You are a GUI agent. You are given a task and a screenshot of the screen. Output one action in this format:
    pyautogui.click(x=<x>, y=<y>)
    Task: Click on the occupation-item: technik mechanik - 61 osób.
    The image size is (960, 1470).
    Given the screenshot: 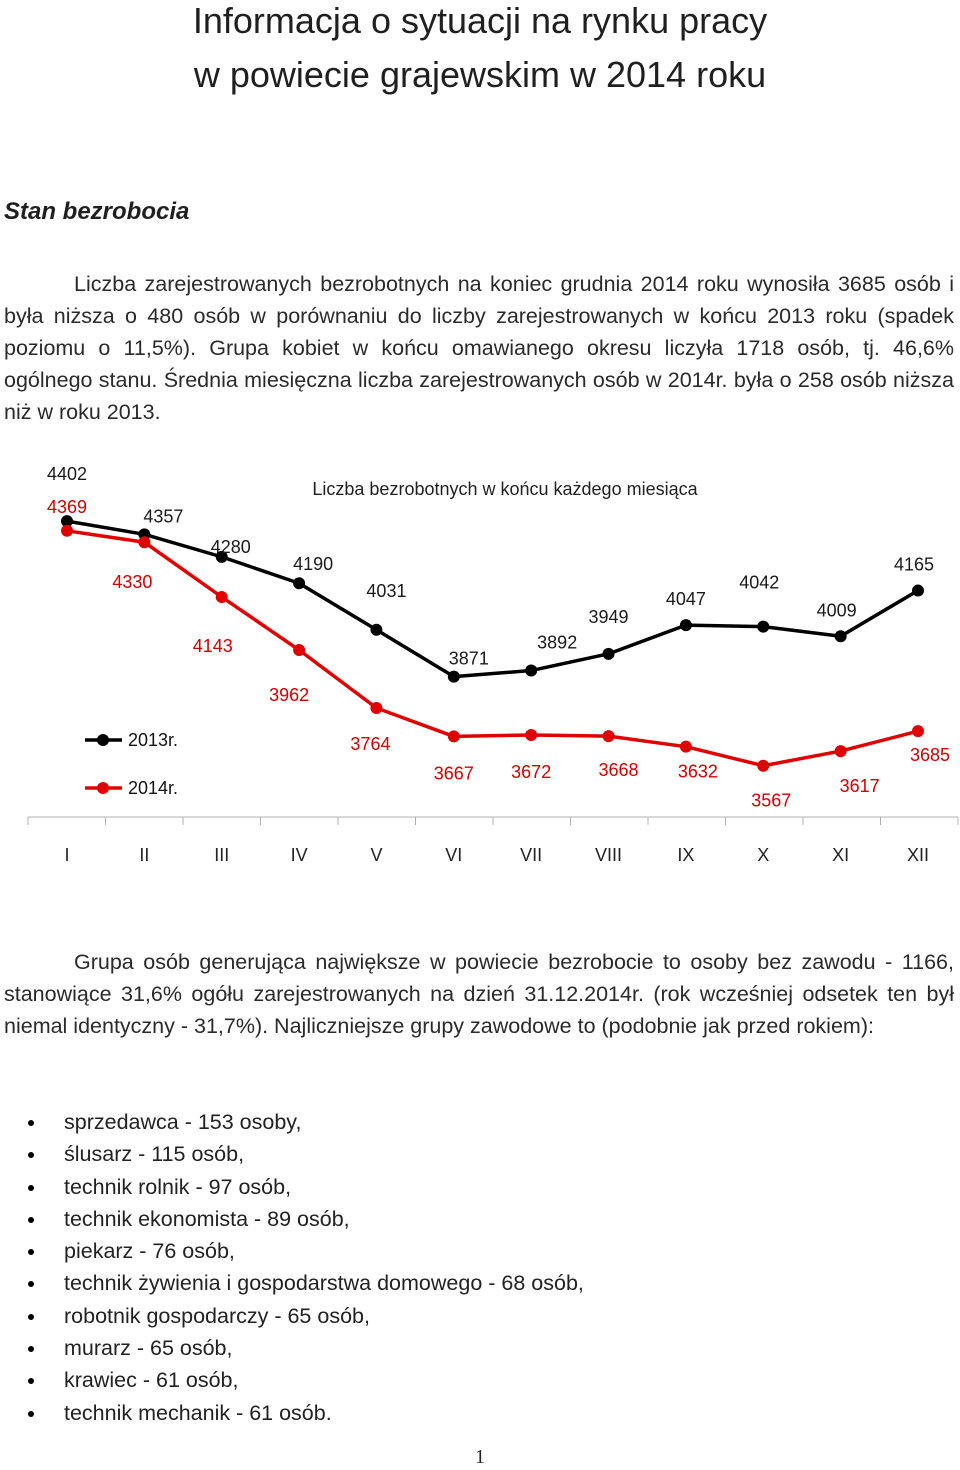 What is the action you would take?
    pyautogui.click(x=302, y=1413)
    